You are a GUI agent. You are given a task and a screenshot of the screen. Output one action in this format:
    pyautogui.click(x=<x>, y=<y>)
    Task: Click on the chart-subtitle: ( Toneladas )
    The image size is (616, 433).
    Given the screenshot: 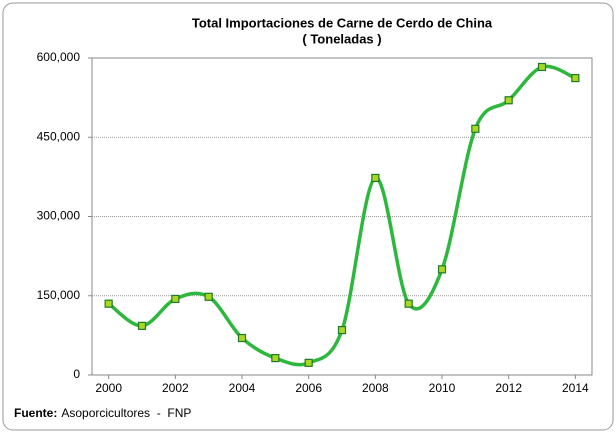 What is the action you would take?
    pyautogui.click(x=341, y=38)
    